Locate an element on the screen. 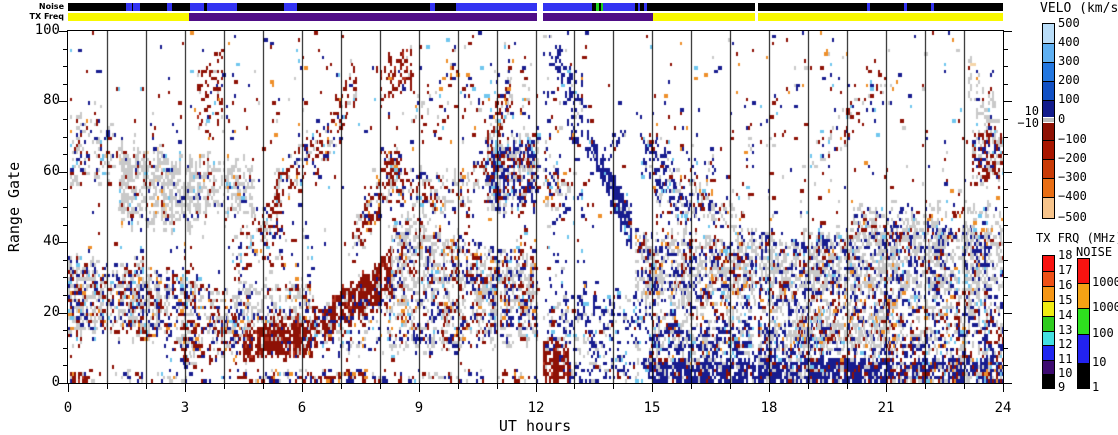 Image resolution: width=1118 pixels, height=435 pixels. noise-bar-label: 1 is located at coordinates (1096, 387).